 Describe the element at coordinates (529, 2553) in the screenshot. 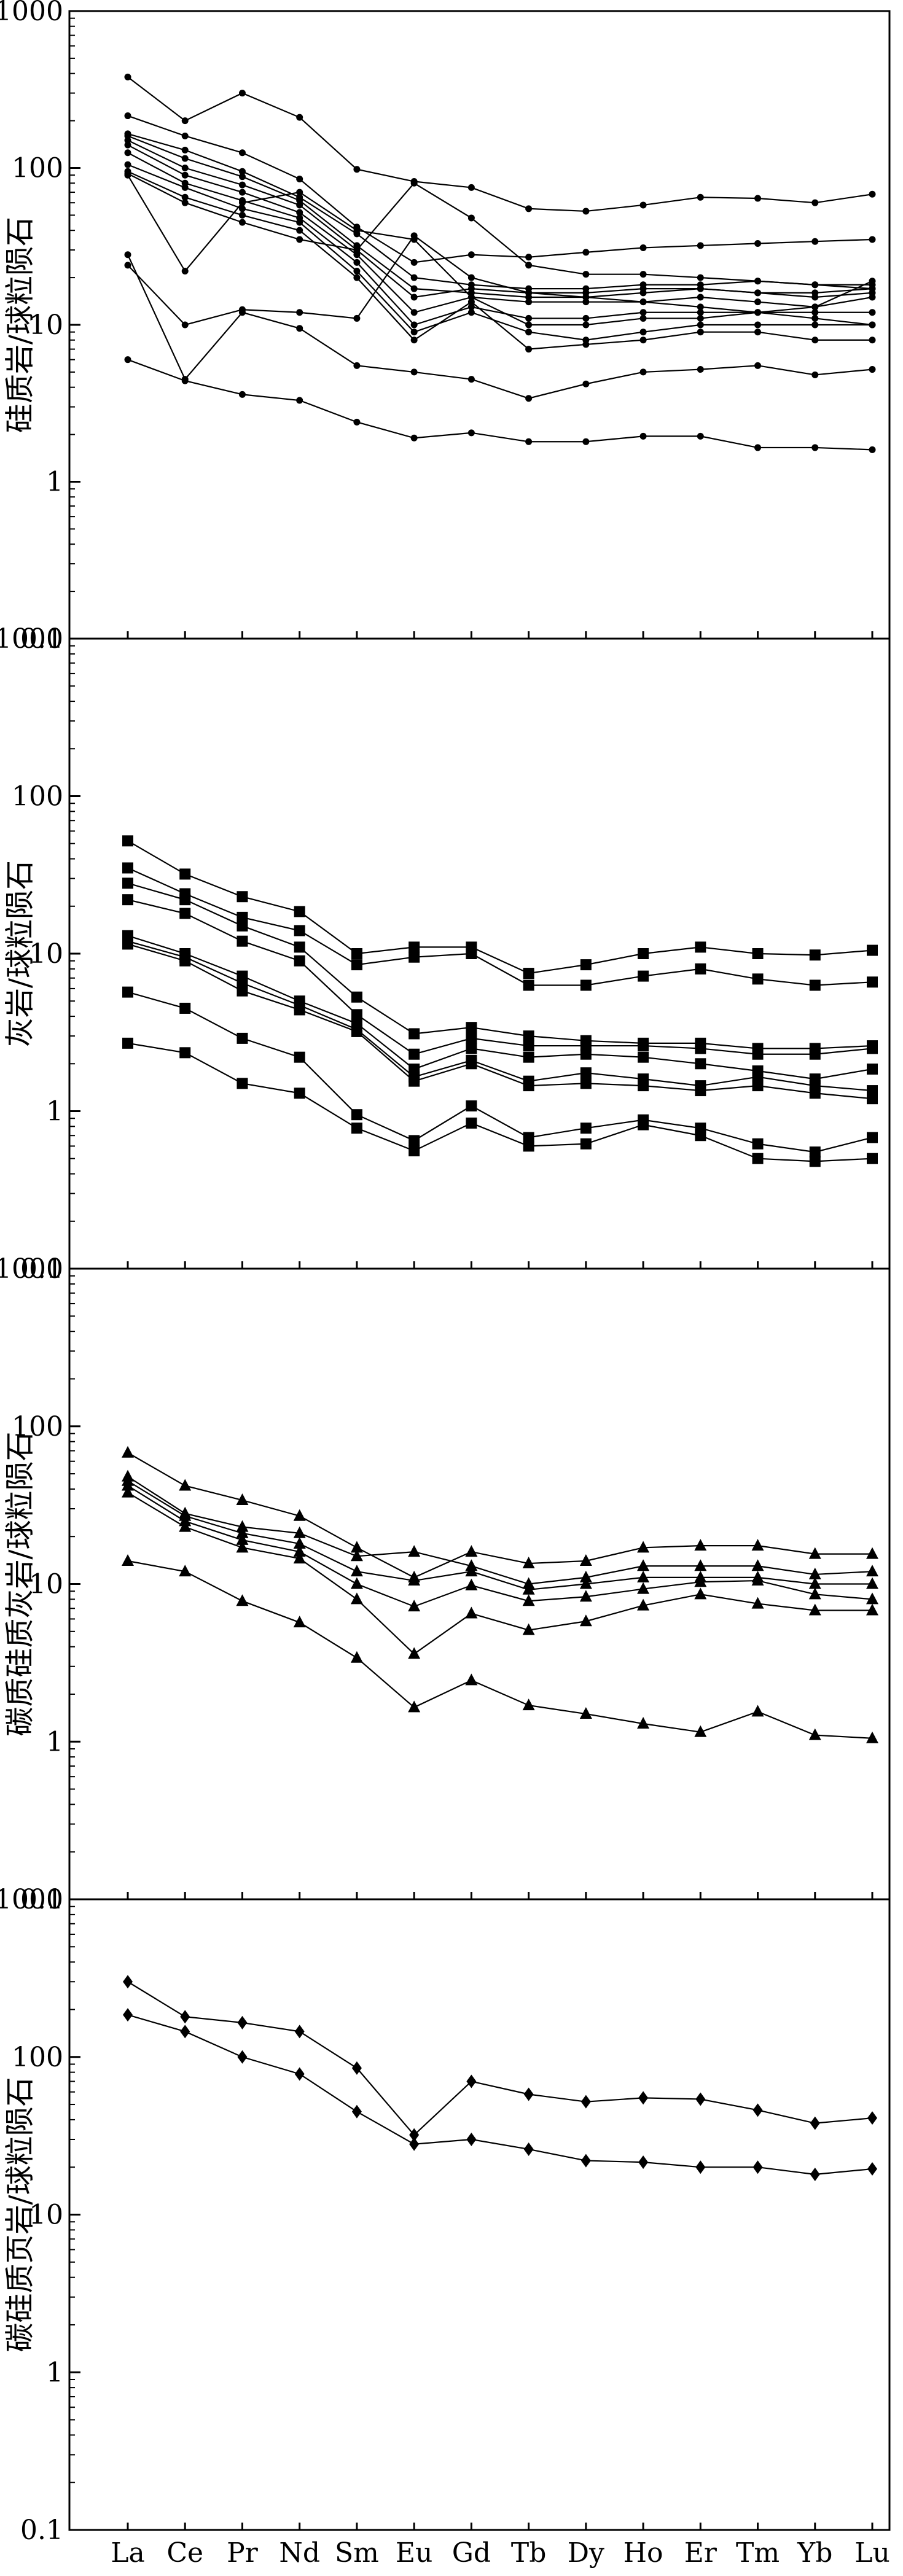

I see `x-tick-label: Tb` at that location.